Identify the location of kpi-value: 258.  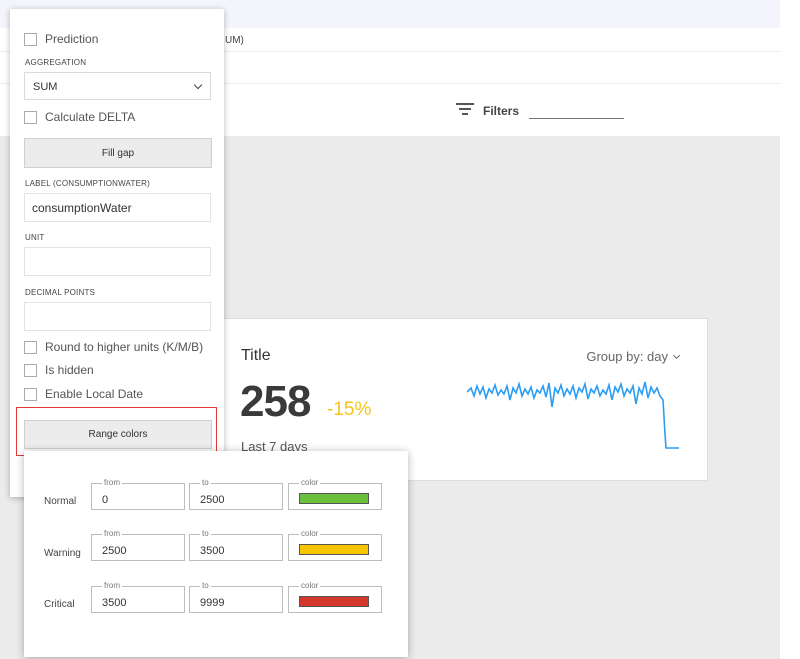
(275, 401).